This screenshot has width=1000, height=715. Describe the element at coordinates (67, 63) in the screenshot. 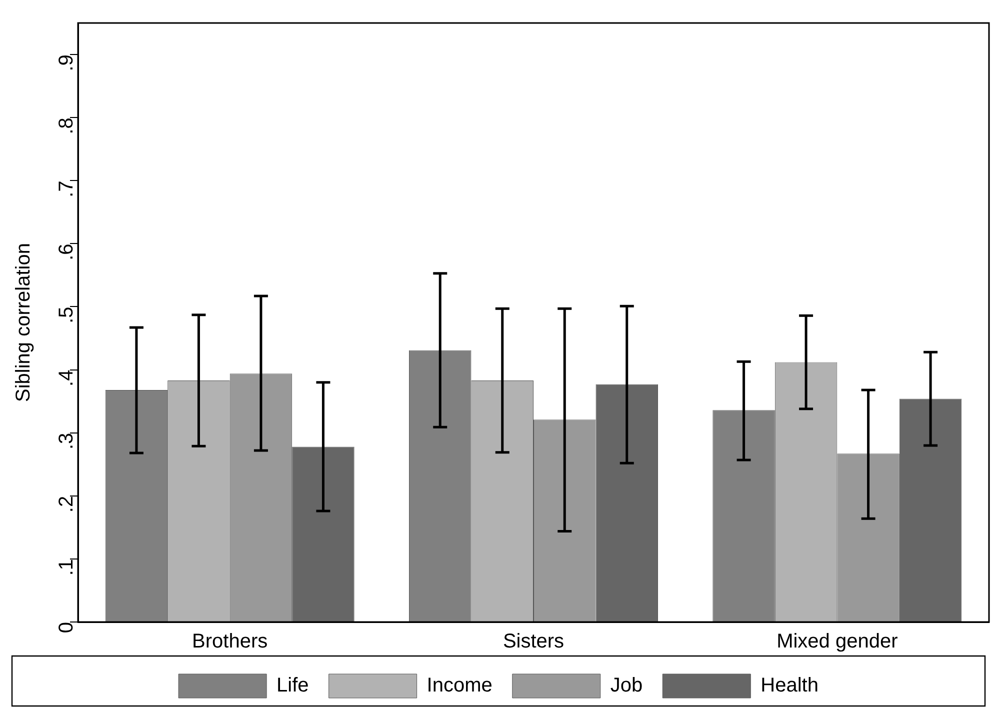

I see `y-tick-label: .9` at that location.